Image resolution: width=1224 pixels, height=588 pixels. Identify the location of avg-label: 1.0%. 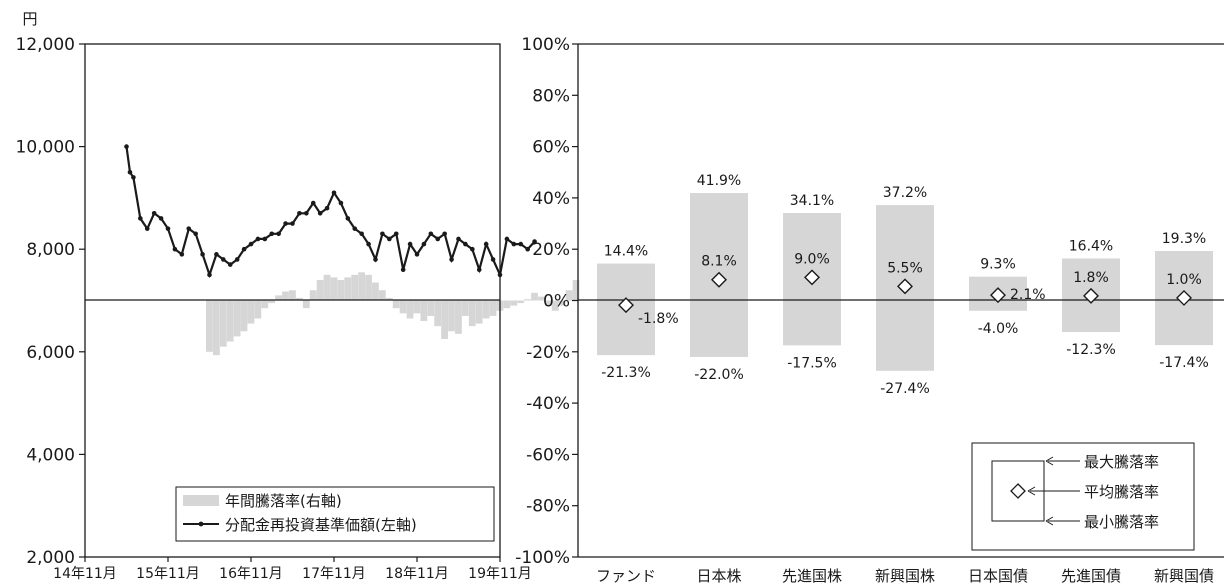
(1184, 280).